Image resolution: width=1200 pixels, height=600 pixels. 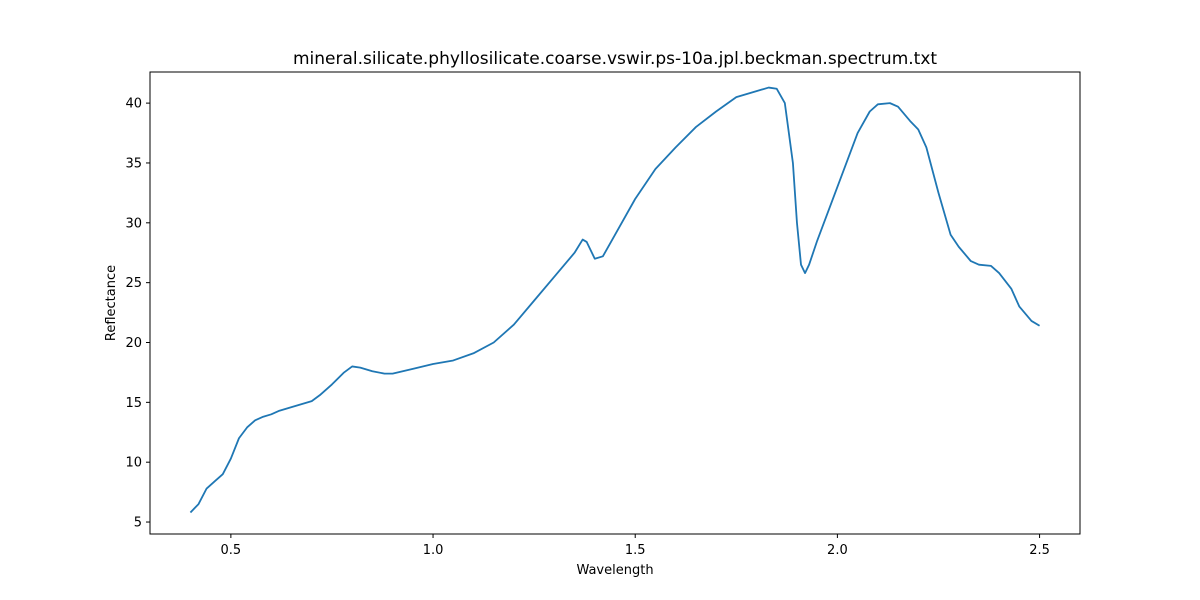 What do you see at coordinates (433, 550) in the screenshot?
I see `x-tick-label: 1.0` at bounding box center [433, 550].